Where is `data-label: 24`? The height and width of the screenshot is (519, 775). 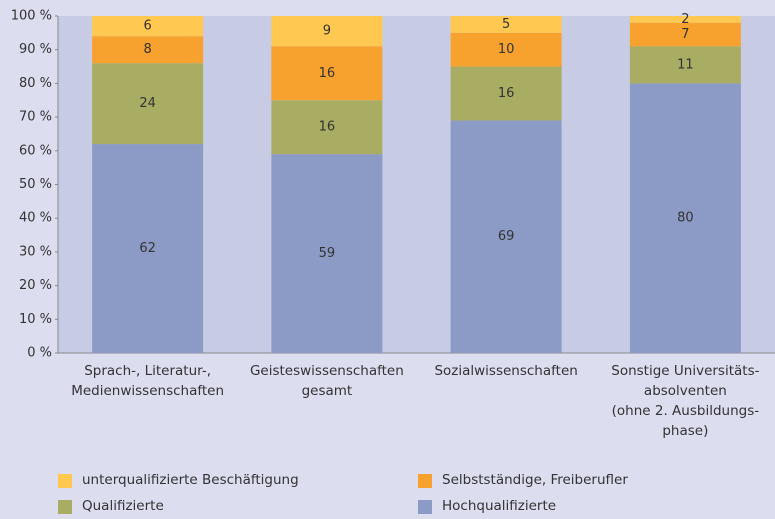
data-label: 24 is located at coordinates (147, 103).